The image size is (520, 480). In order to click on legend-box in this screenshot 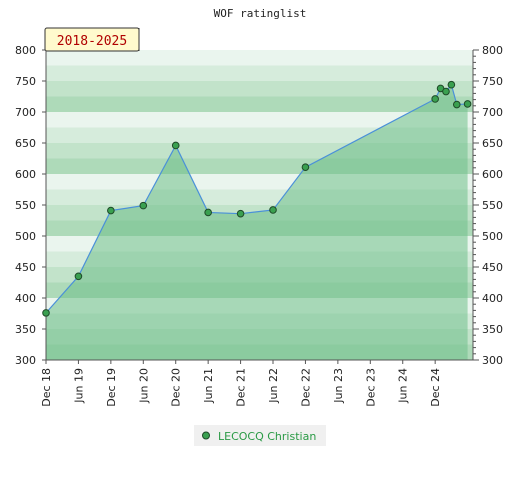, I will do `click(260, 435)`.